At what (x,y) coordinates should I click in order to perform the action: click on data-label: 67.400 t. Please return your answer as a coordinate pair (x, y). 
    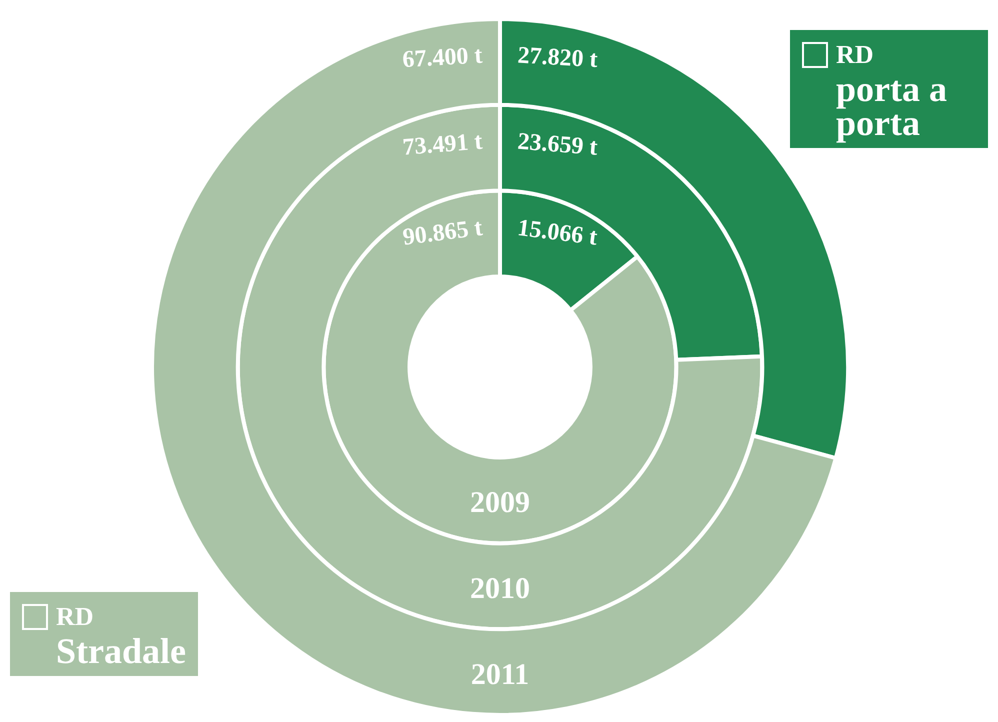
    Looking at the image, I should click on (443, 58).